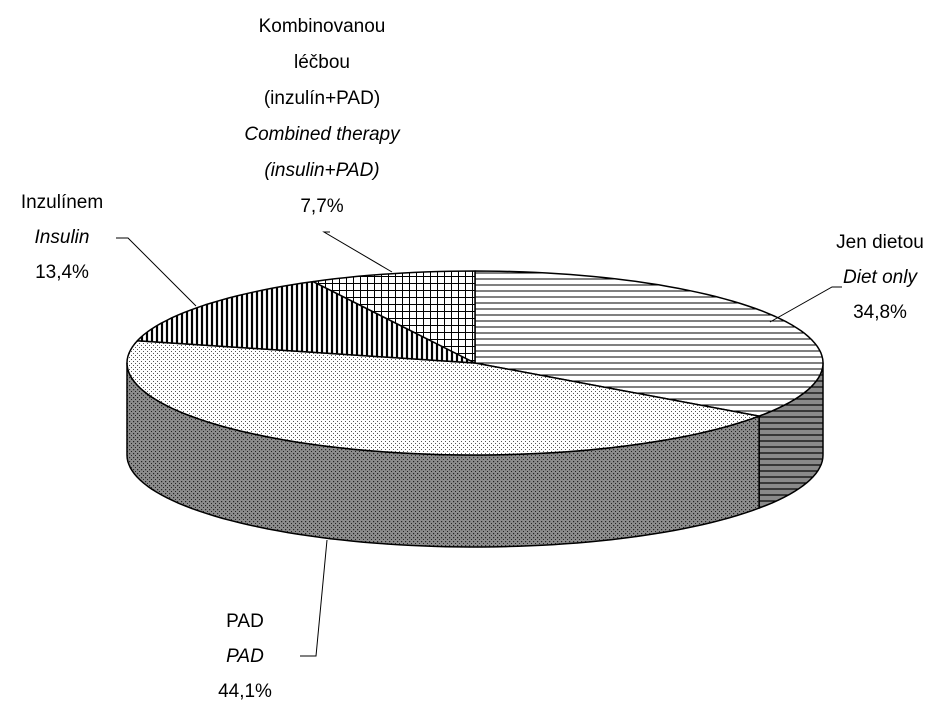 This screenshot has width=940, height=709. I want to click on value-label: 44,1%, so click(245, 691).